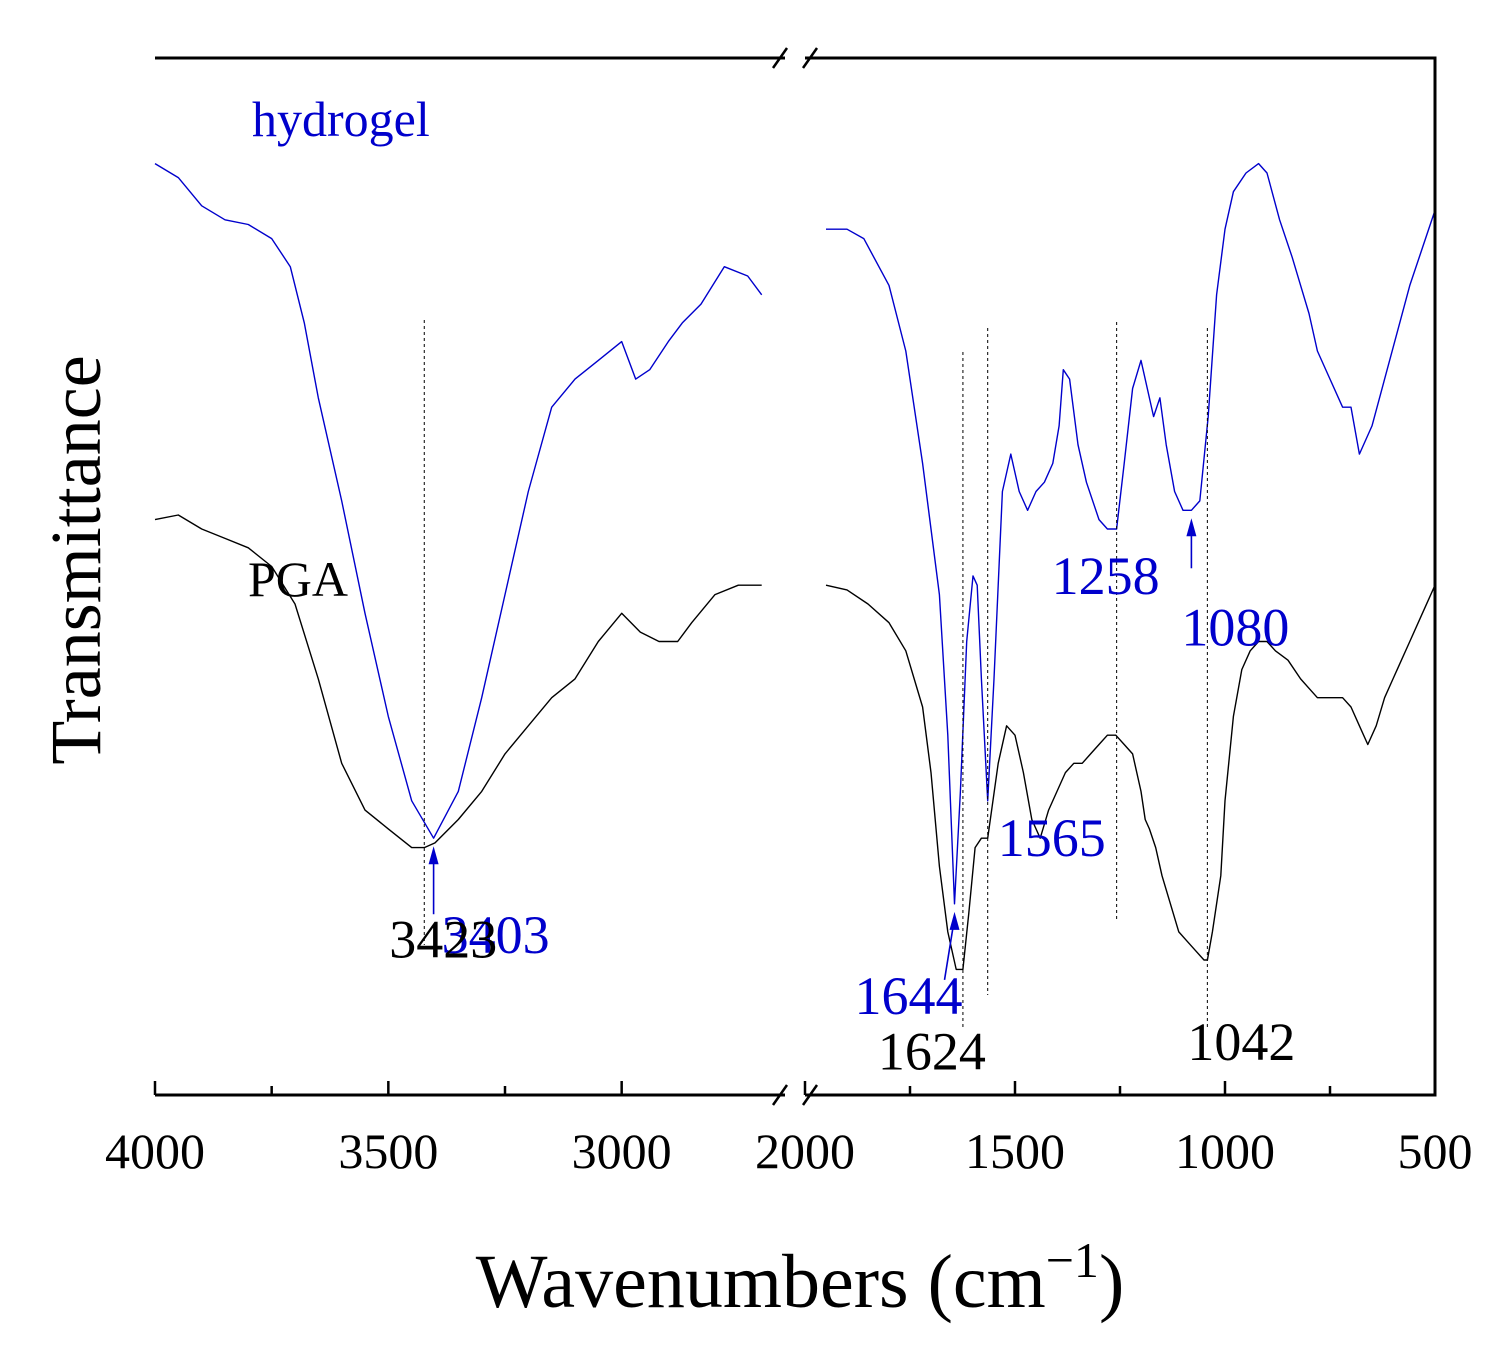  What do you see at coordinates (341, 119) in the screenshot?
I see `series-label-hydrogel: hydrogel` at bounding box center [341, 119].